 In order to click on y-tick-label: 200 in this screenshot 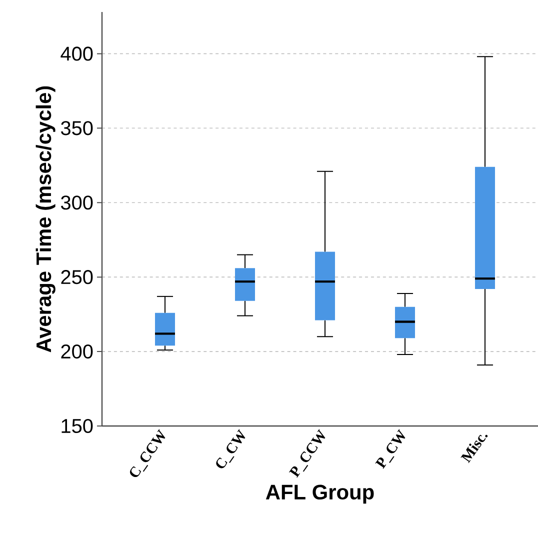, I will do `click(77, 351)`.